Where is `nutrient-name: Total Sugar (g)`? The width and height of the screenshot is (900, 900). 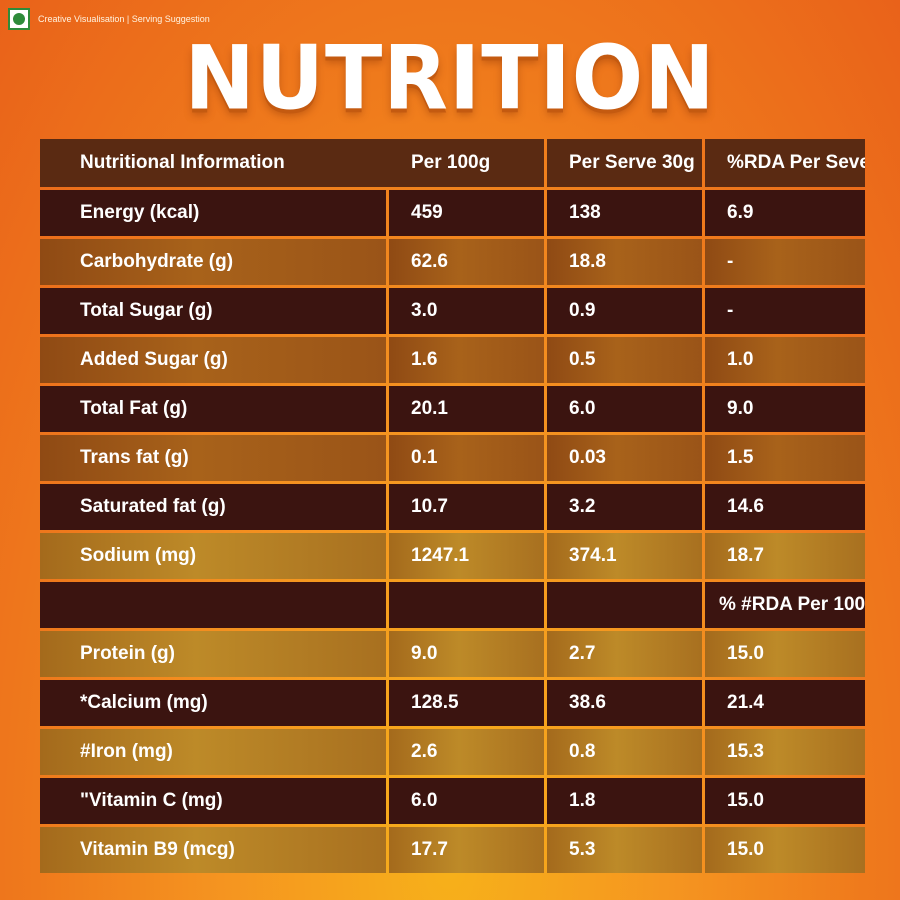
nutrient-name: Total Sugar (g) is located at coordinates (213, 311).